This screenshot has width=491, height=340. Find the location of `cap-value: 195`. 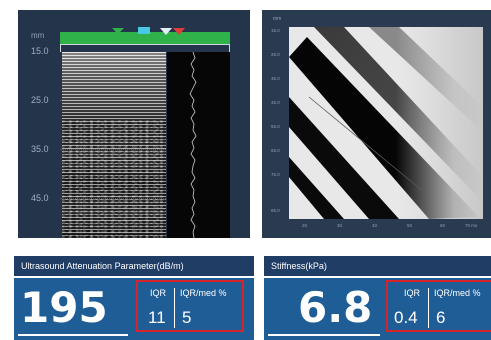

cap-value: 195 is located at coordinates (64, 307).